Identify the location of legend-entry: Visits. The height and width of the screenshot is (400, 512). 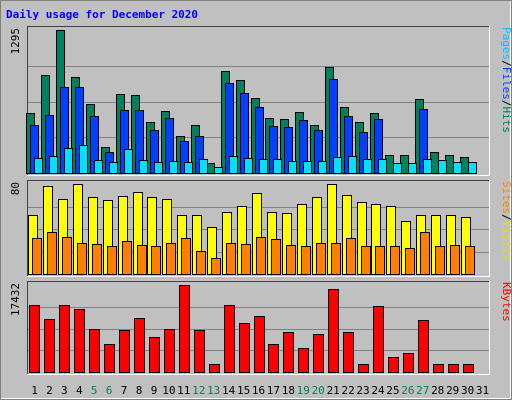
(506, 241).